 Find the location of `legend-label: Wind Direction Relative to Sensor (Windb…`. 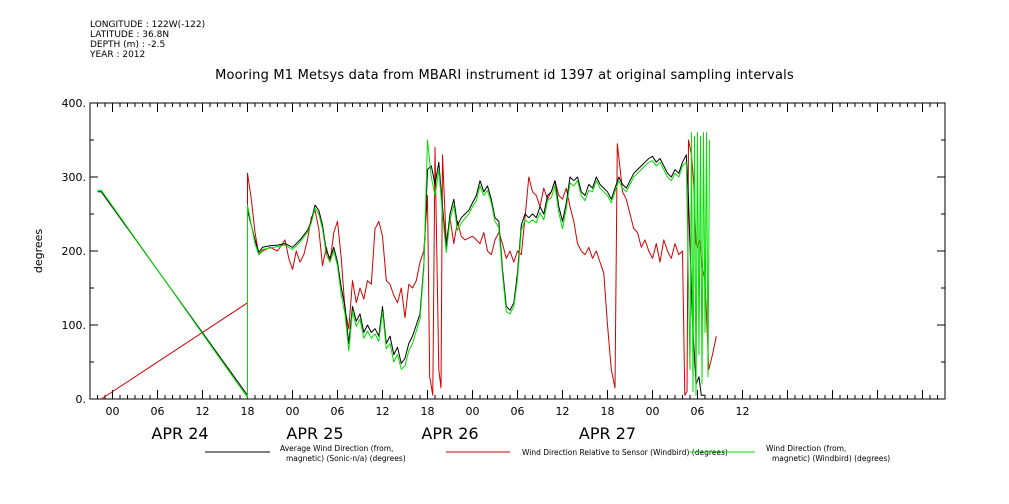

legend-label: Wind Direction Relative to Sensor (Windb… is located at coordinates (625, 452).